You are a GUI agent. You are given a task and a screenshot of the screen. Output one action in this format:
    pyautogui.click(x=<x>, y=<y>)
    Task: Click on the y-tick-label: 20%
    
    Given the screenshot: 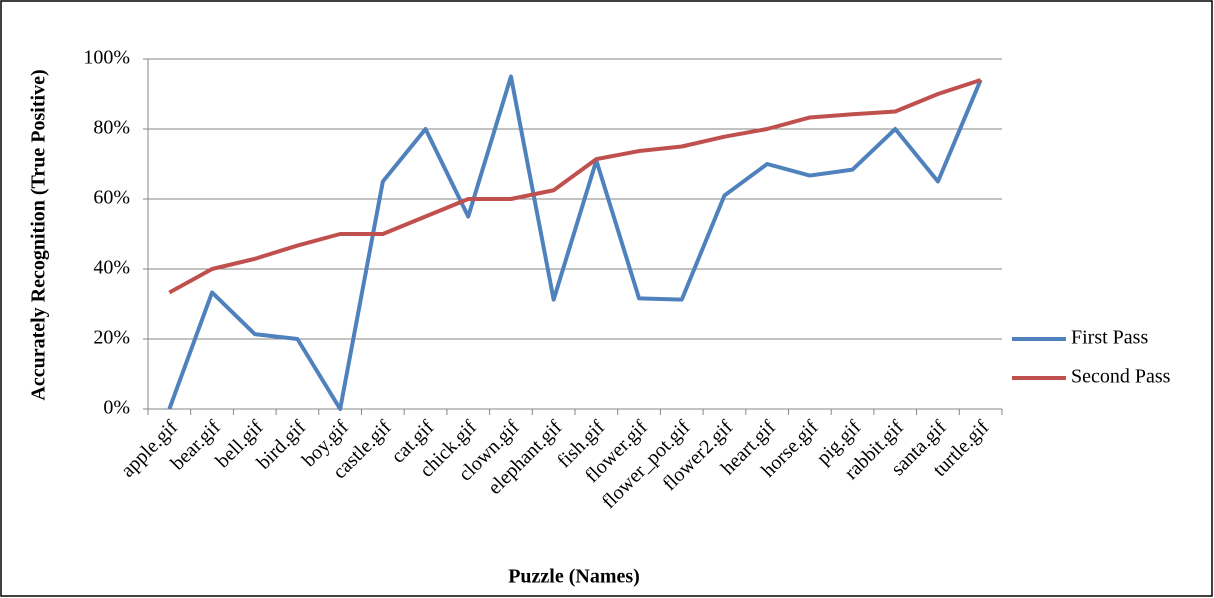 What is the action you would take?
    pyautogui.click(x=111, y=338)
    